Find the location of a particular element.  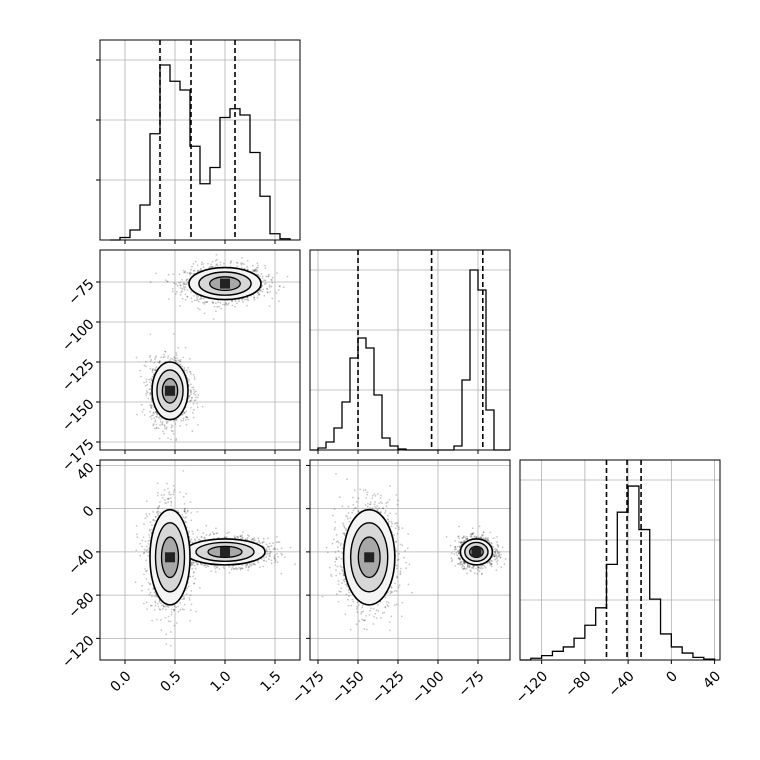

panel-background is located at coordinates (620, 560).